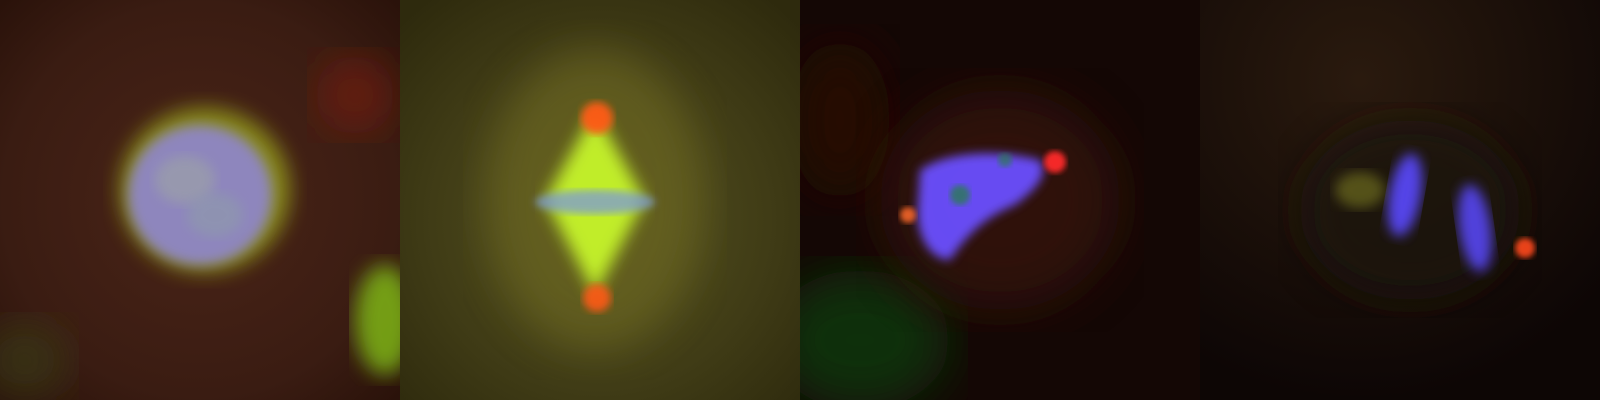 The image size is (1600, 400). Describe the element at coordinates (597, 118) in the screenshot. I see `spindle-pole-top` at that location.